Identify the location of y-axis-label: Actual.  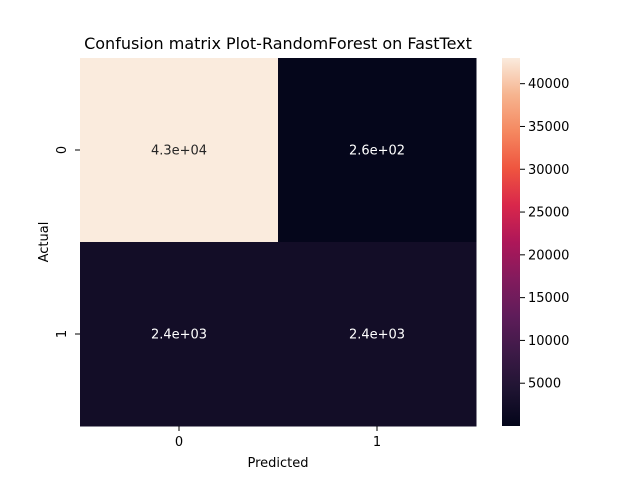
(44, 242).